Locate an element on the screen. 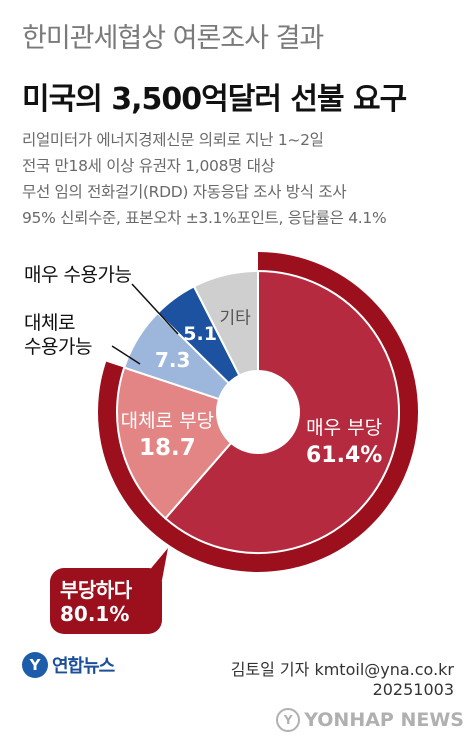  yonhap-logo: Y 연합뉴스 is located at coordinates (68, 665).